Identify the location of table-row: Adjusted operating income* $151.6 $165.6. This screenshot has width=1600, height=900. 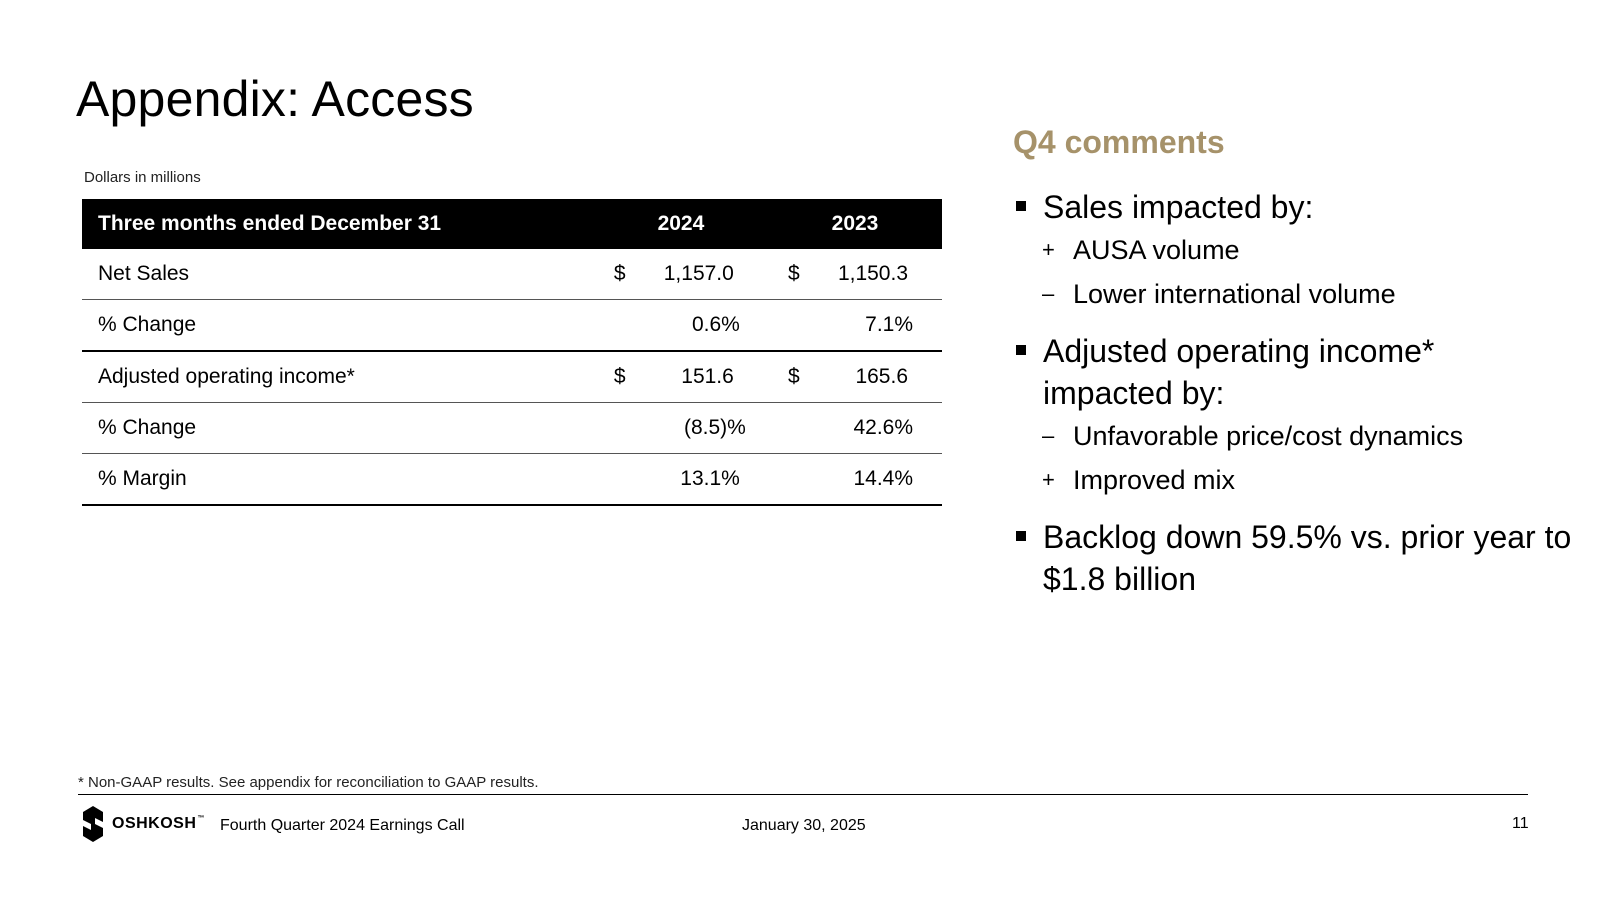
(512, 377).